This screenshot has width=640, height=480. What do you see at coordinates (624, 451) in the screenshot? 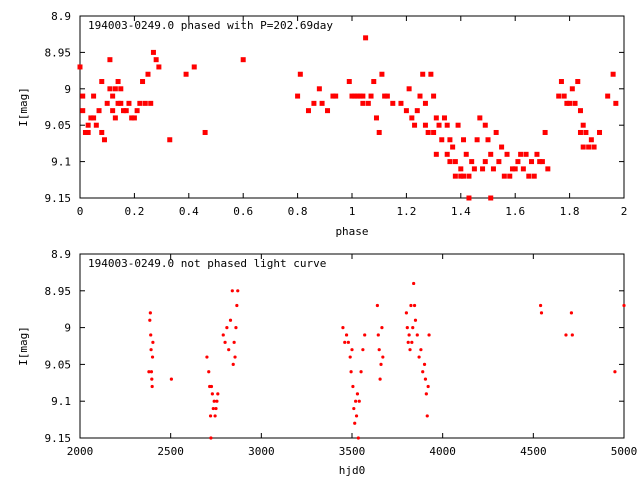
I see `x-tick-label: 5000` at bounding box center [624, 451].